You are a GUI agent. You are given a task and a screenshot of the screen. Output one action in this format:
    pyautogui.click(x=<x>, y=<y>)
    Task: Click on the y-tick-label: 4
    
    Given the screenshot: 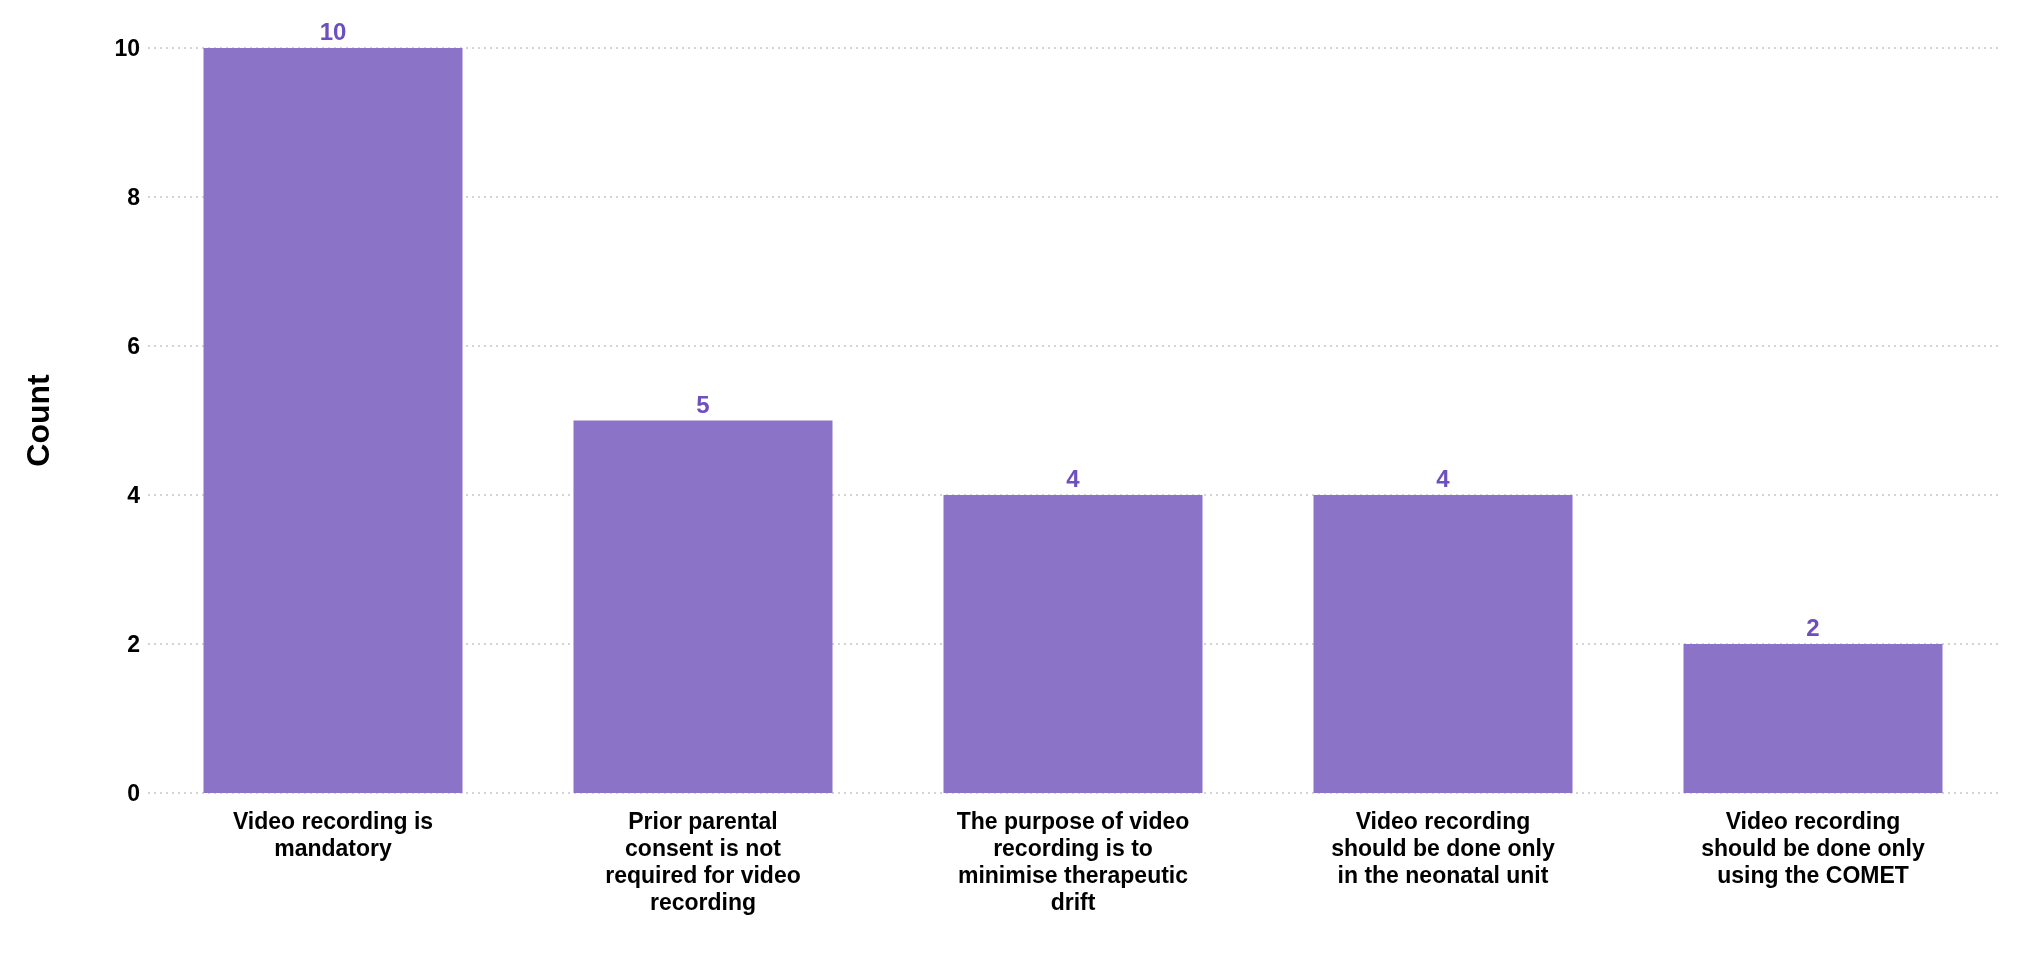 What is the action you would take?
    pyautogui.click(x=134, y=495)
    